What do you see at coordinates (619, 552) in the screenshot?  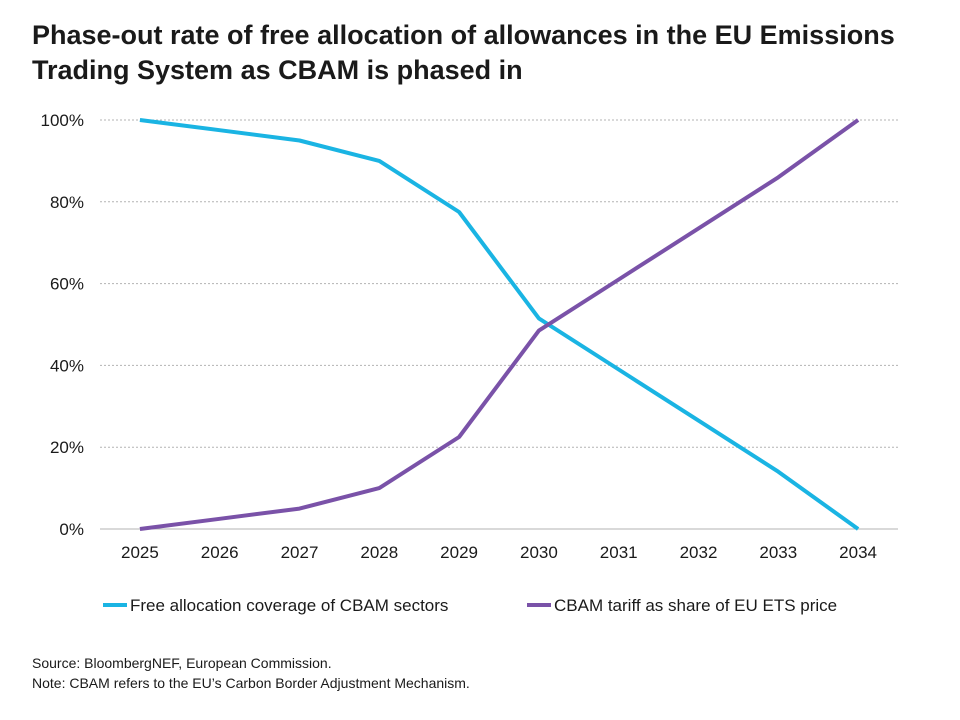 I see `x-tick-label: 2031` at bounding box center [619, 552].